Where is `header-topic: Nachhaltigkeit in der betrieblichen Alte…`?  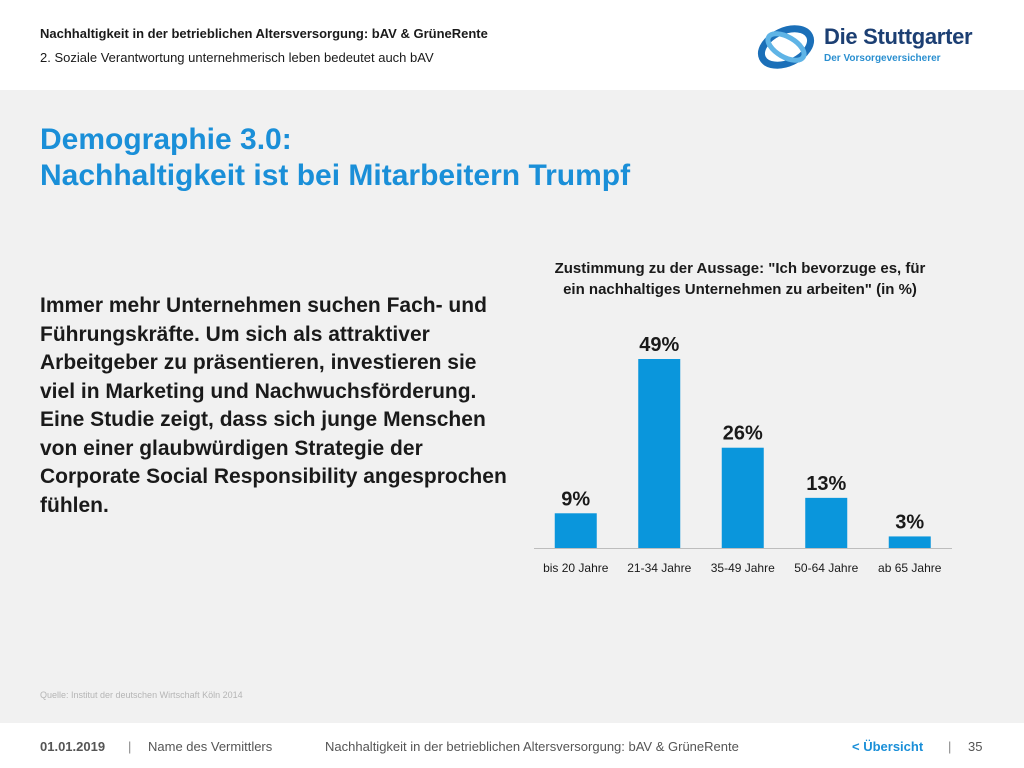 header-topic: Nachhaltigkeit in der betrieblichen Alte… is located at coordinates (264, 33).